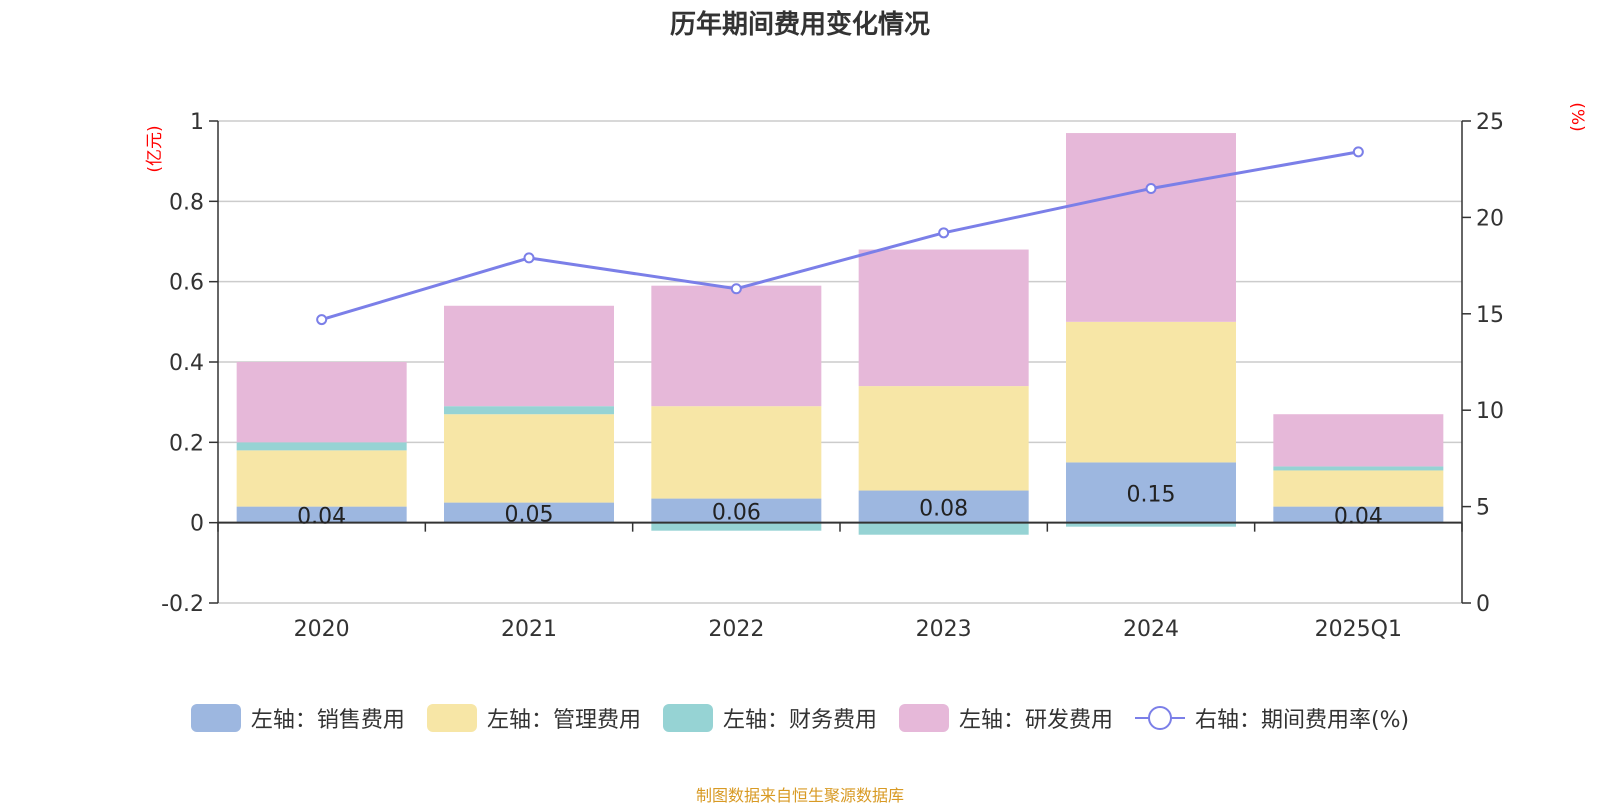 The height and width of the screenshot is (806, 1600). Describe the element at coordinates (1151, 495) in the screenshot. I see `data-label: 0.15` at that location.